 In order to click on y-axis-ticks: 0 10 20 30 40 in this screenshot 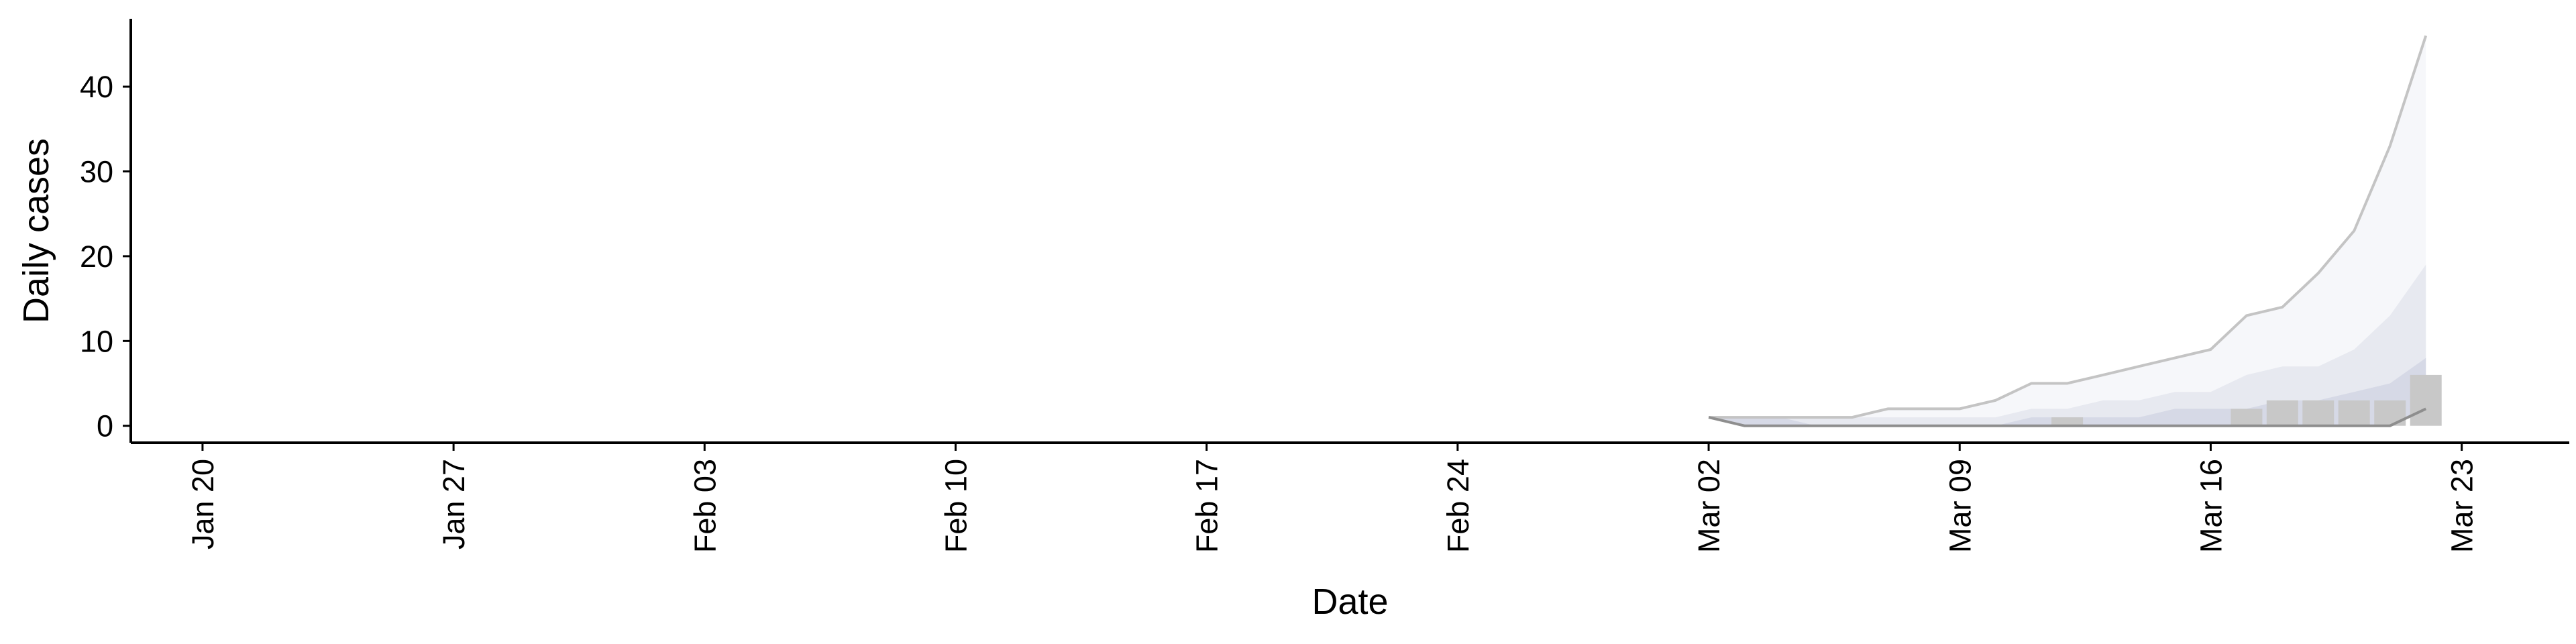, I will do `click(105, 256)`.